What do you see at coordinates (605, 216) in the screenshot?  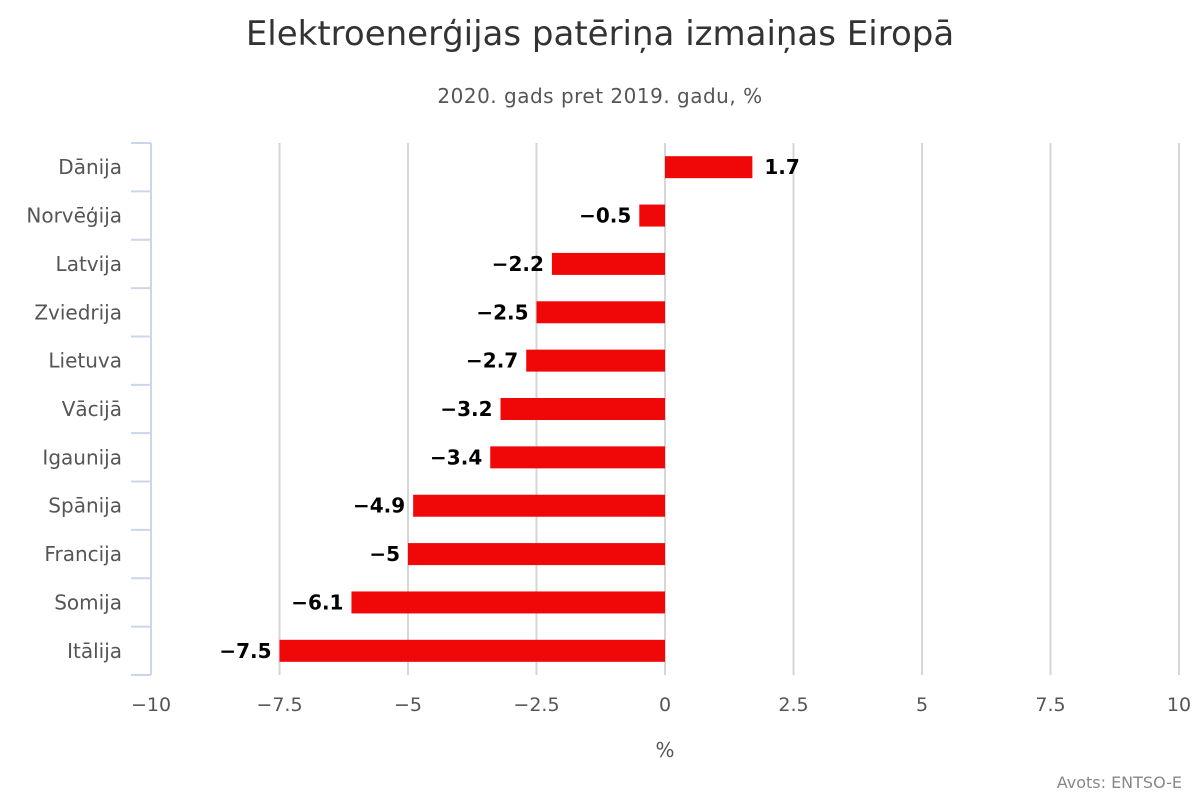 I see `data-label: −0.5` at bounding box center [605, 216].